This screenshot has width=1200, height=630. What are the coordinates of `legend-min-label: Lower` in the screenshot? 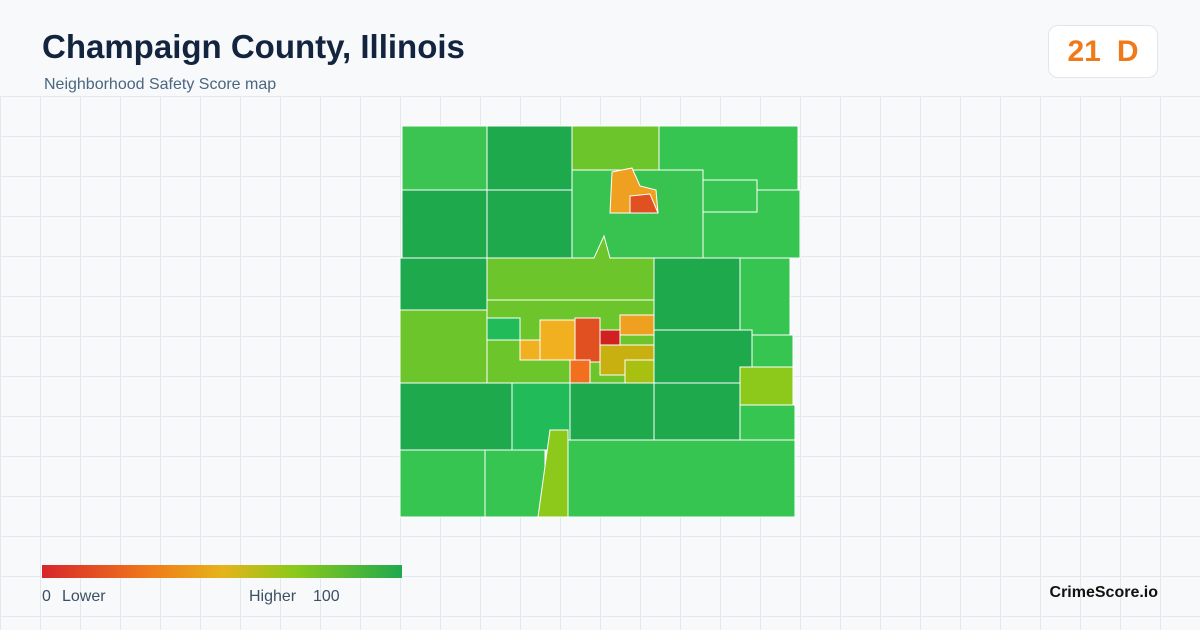 It's located at (84, 596).